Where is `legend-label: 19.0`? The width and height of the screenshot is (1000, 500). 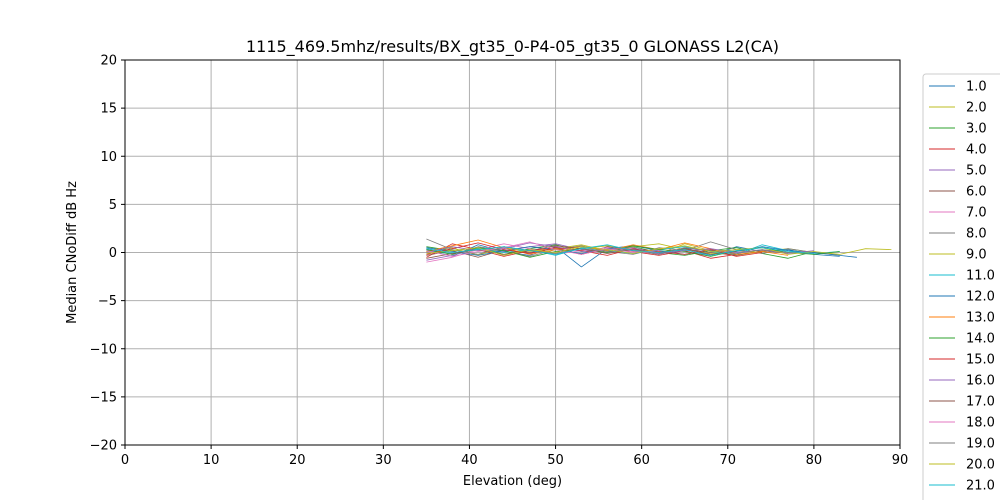 legend-label: 19.0 is located at coordinates (980, 444).